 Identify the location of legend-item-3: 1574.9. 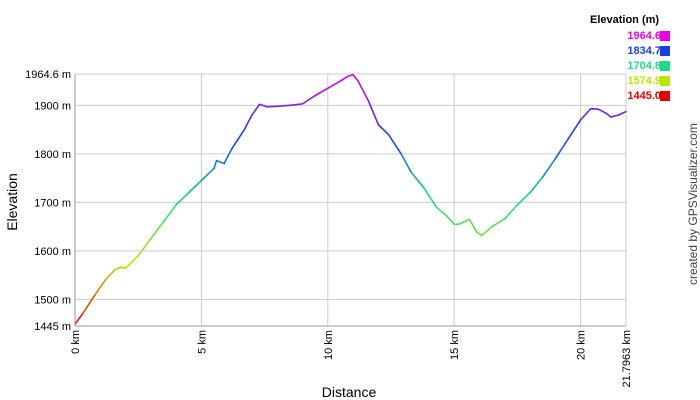
(645, 81).